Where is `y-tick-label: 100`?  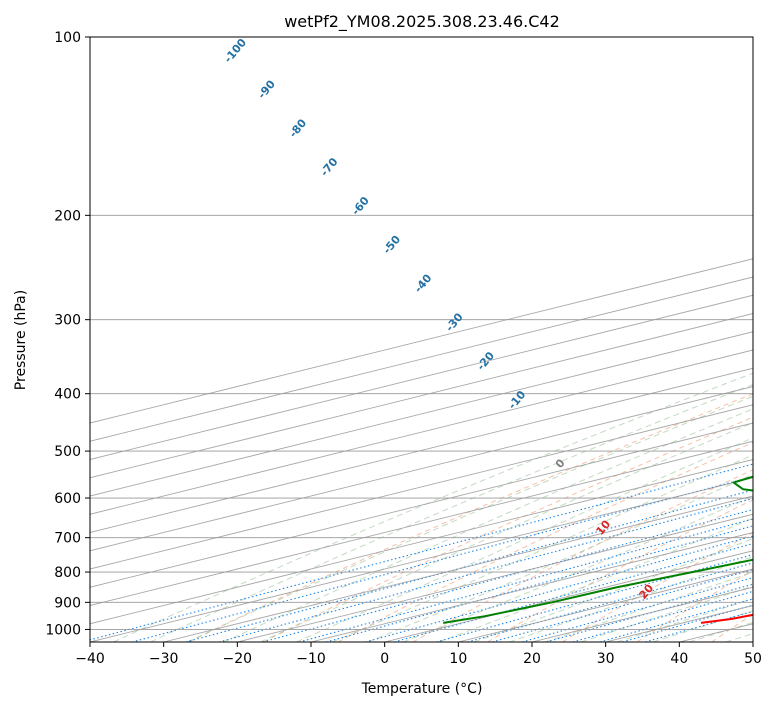
y-tick-label: 100 is located at coordinates (67, 38).